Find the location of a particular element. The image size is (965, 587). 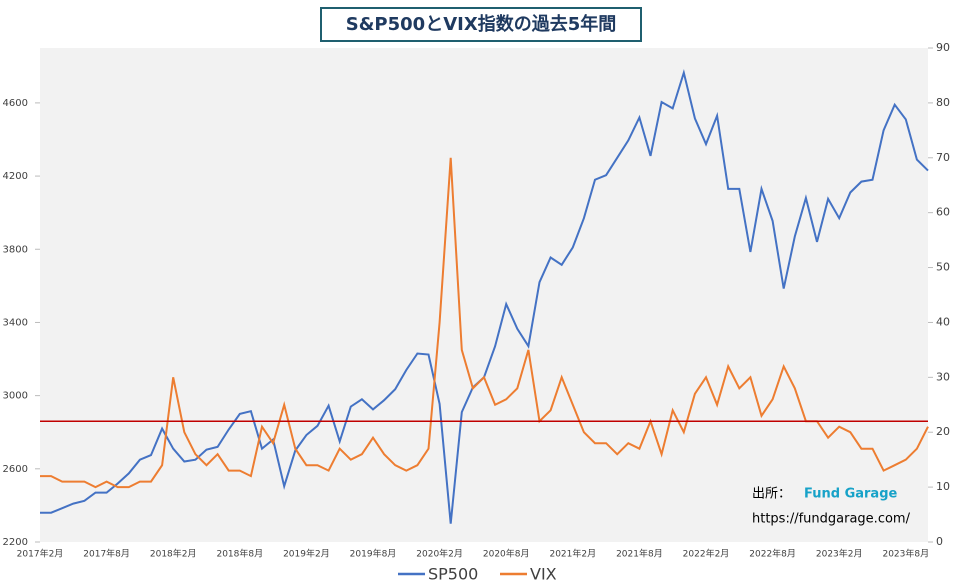

legend-label: SP500 is located at coordinates (453, 574).